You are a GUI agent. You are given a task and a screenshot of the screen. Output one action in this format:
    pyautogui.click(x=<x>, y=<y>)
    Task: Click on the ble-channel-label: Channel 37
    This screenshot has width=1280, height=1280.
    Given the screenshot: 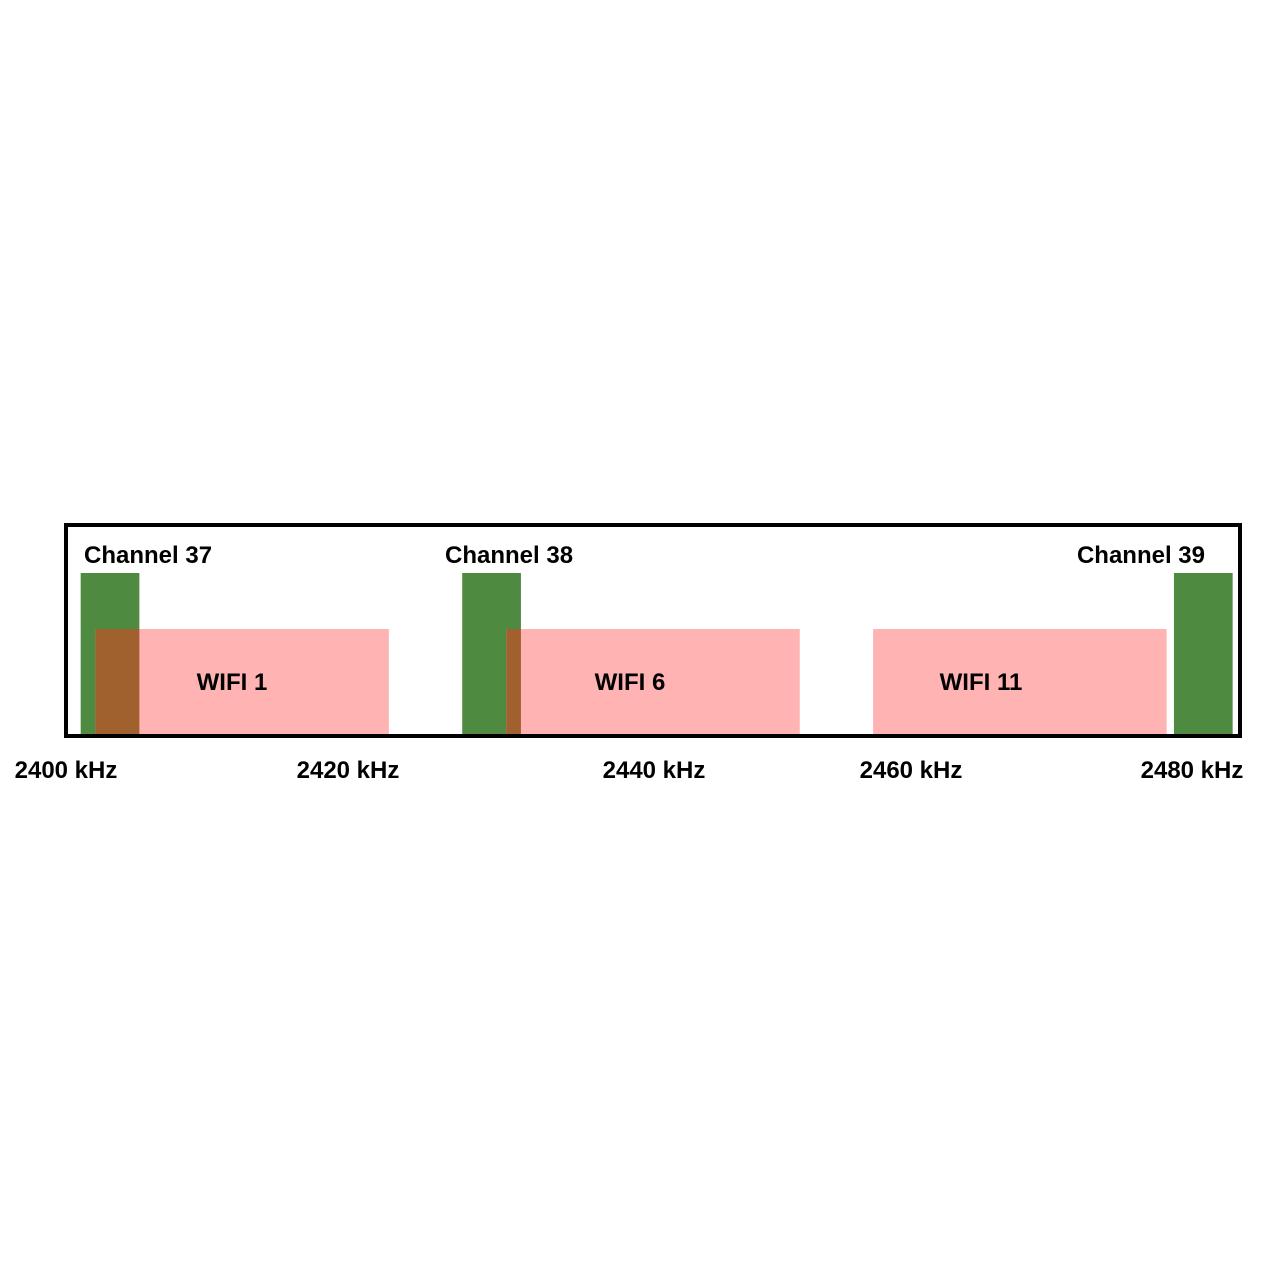 What is the action you would take?
    pyautogui.click(x=148, y=555)
    